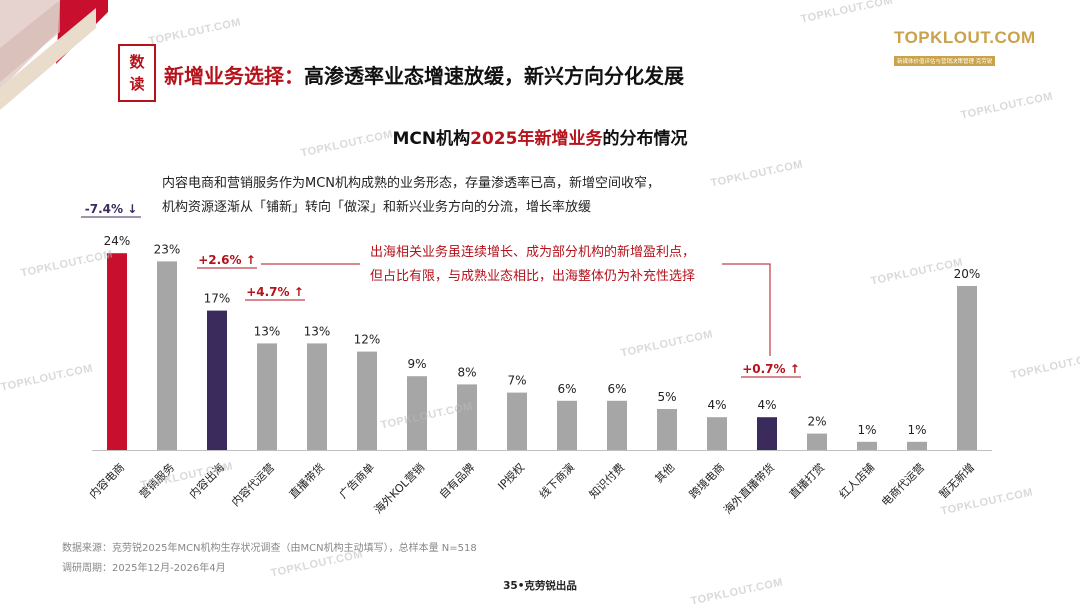 This screenshot has width=1080, height=608. What do you see at coordinates (511, 476) in the screenshot?
I see `category-label-8: IP授权` at bounding box center [511, 476].